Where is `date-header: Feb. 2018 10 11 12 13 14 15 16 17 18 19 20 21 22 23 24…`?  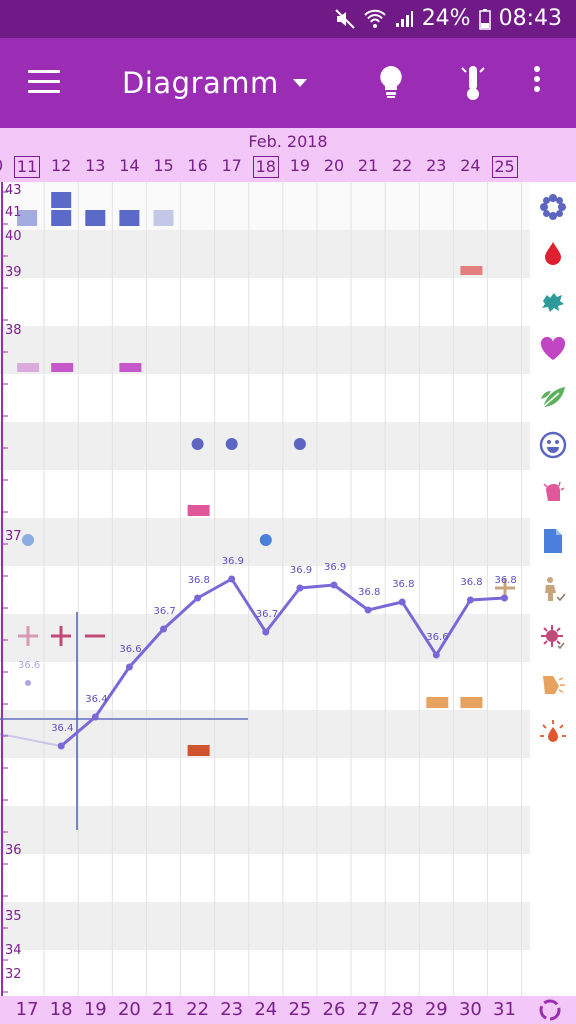
date-header: Feb. 2018 10 11 12 13 14 15 16 17 18 19 20 21 22 23 24… is located at coordinates (288, 155).